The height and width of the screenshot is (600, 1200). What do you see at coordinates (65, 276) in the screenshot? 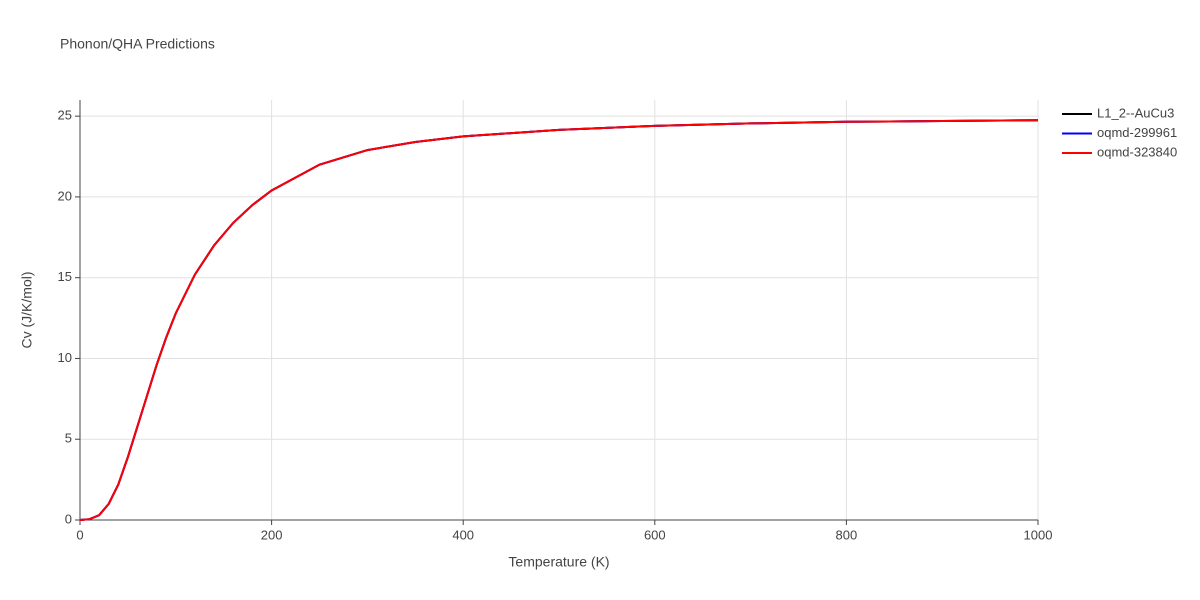
I see `y-tick-label: 15` at bounding box center [65, 276].